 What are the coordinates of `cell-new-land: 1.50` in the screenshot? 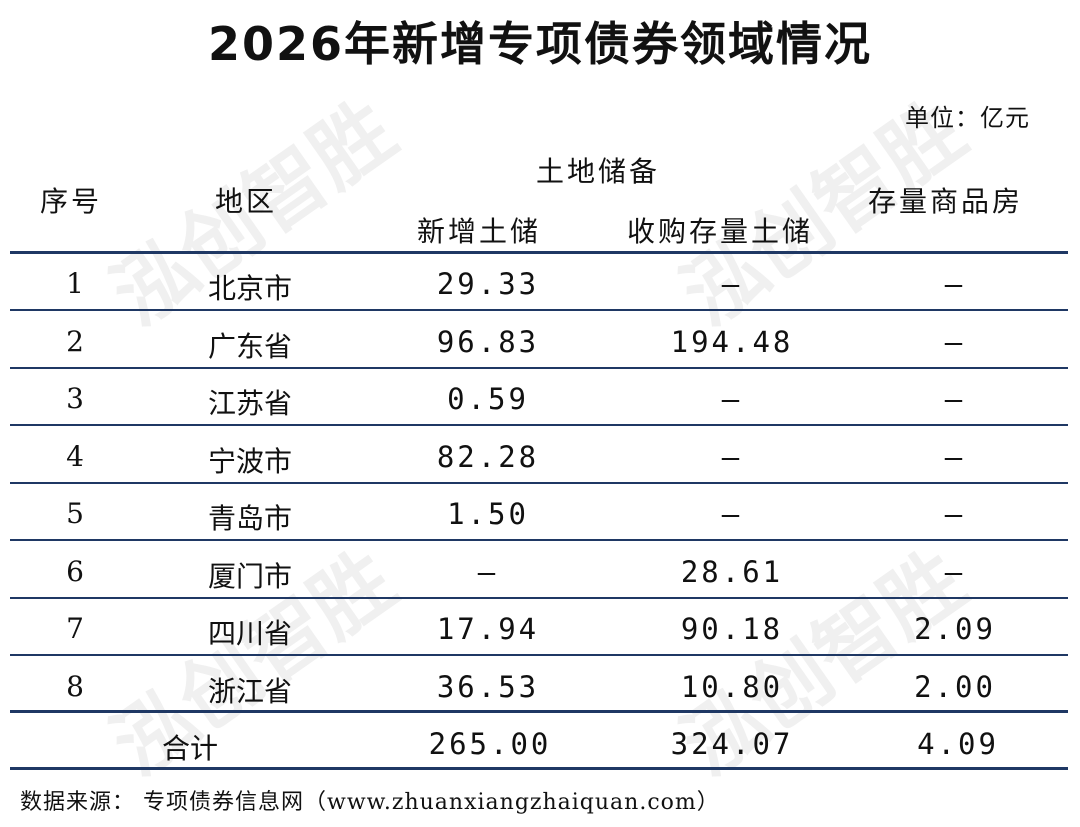 It's located at (488, 514).